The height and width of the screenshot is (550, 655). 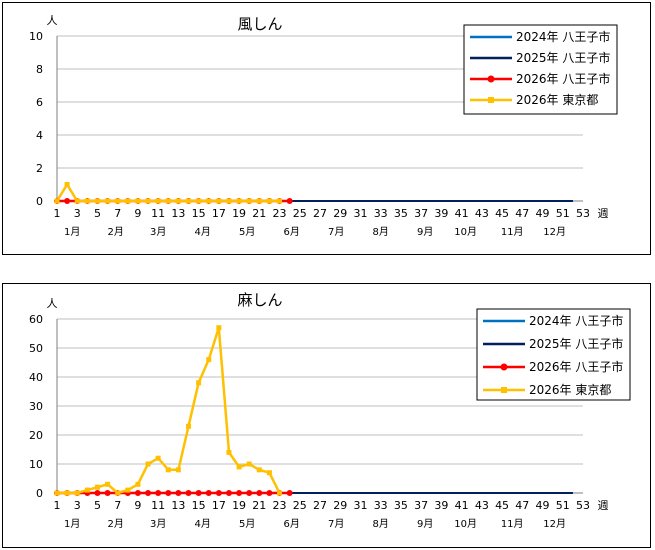 What do you see at coordinates (381, 232) in the screenshot?
I see `month-label: 8月` at bounding box center [381, 232].